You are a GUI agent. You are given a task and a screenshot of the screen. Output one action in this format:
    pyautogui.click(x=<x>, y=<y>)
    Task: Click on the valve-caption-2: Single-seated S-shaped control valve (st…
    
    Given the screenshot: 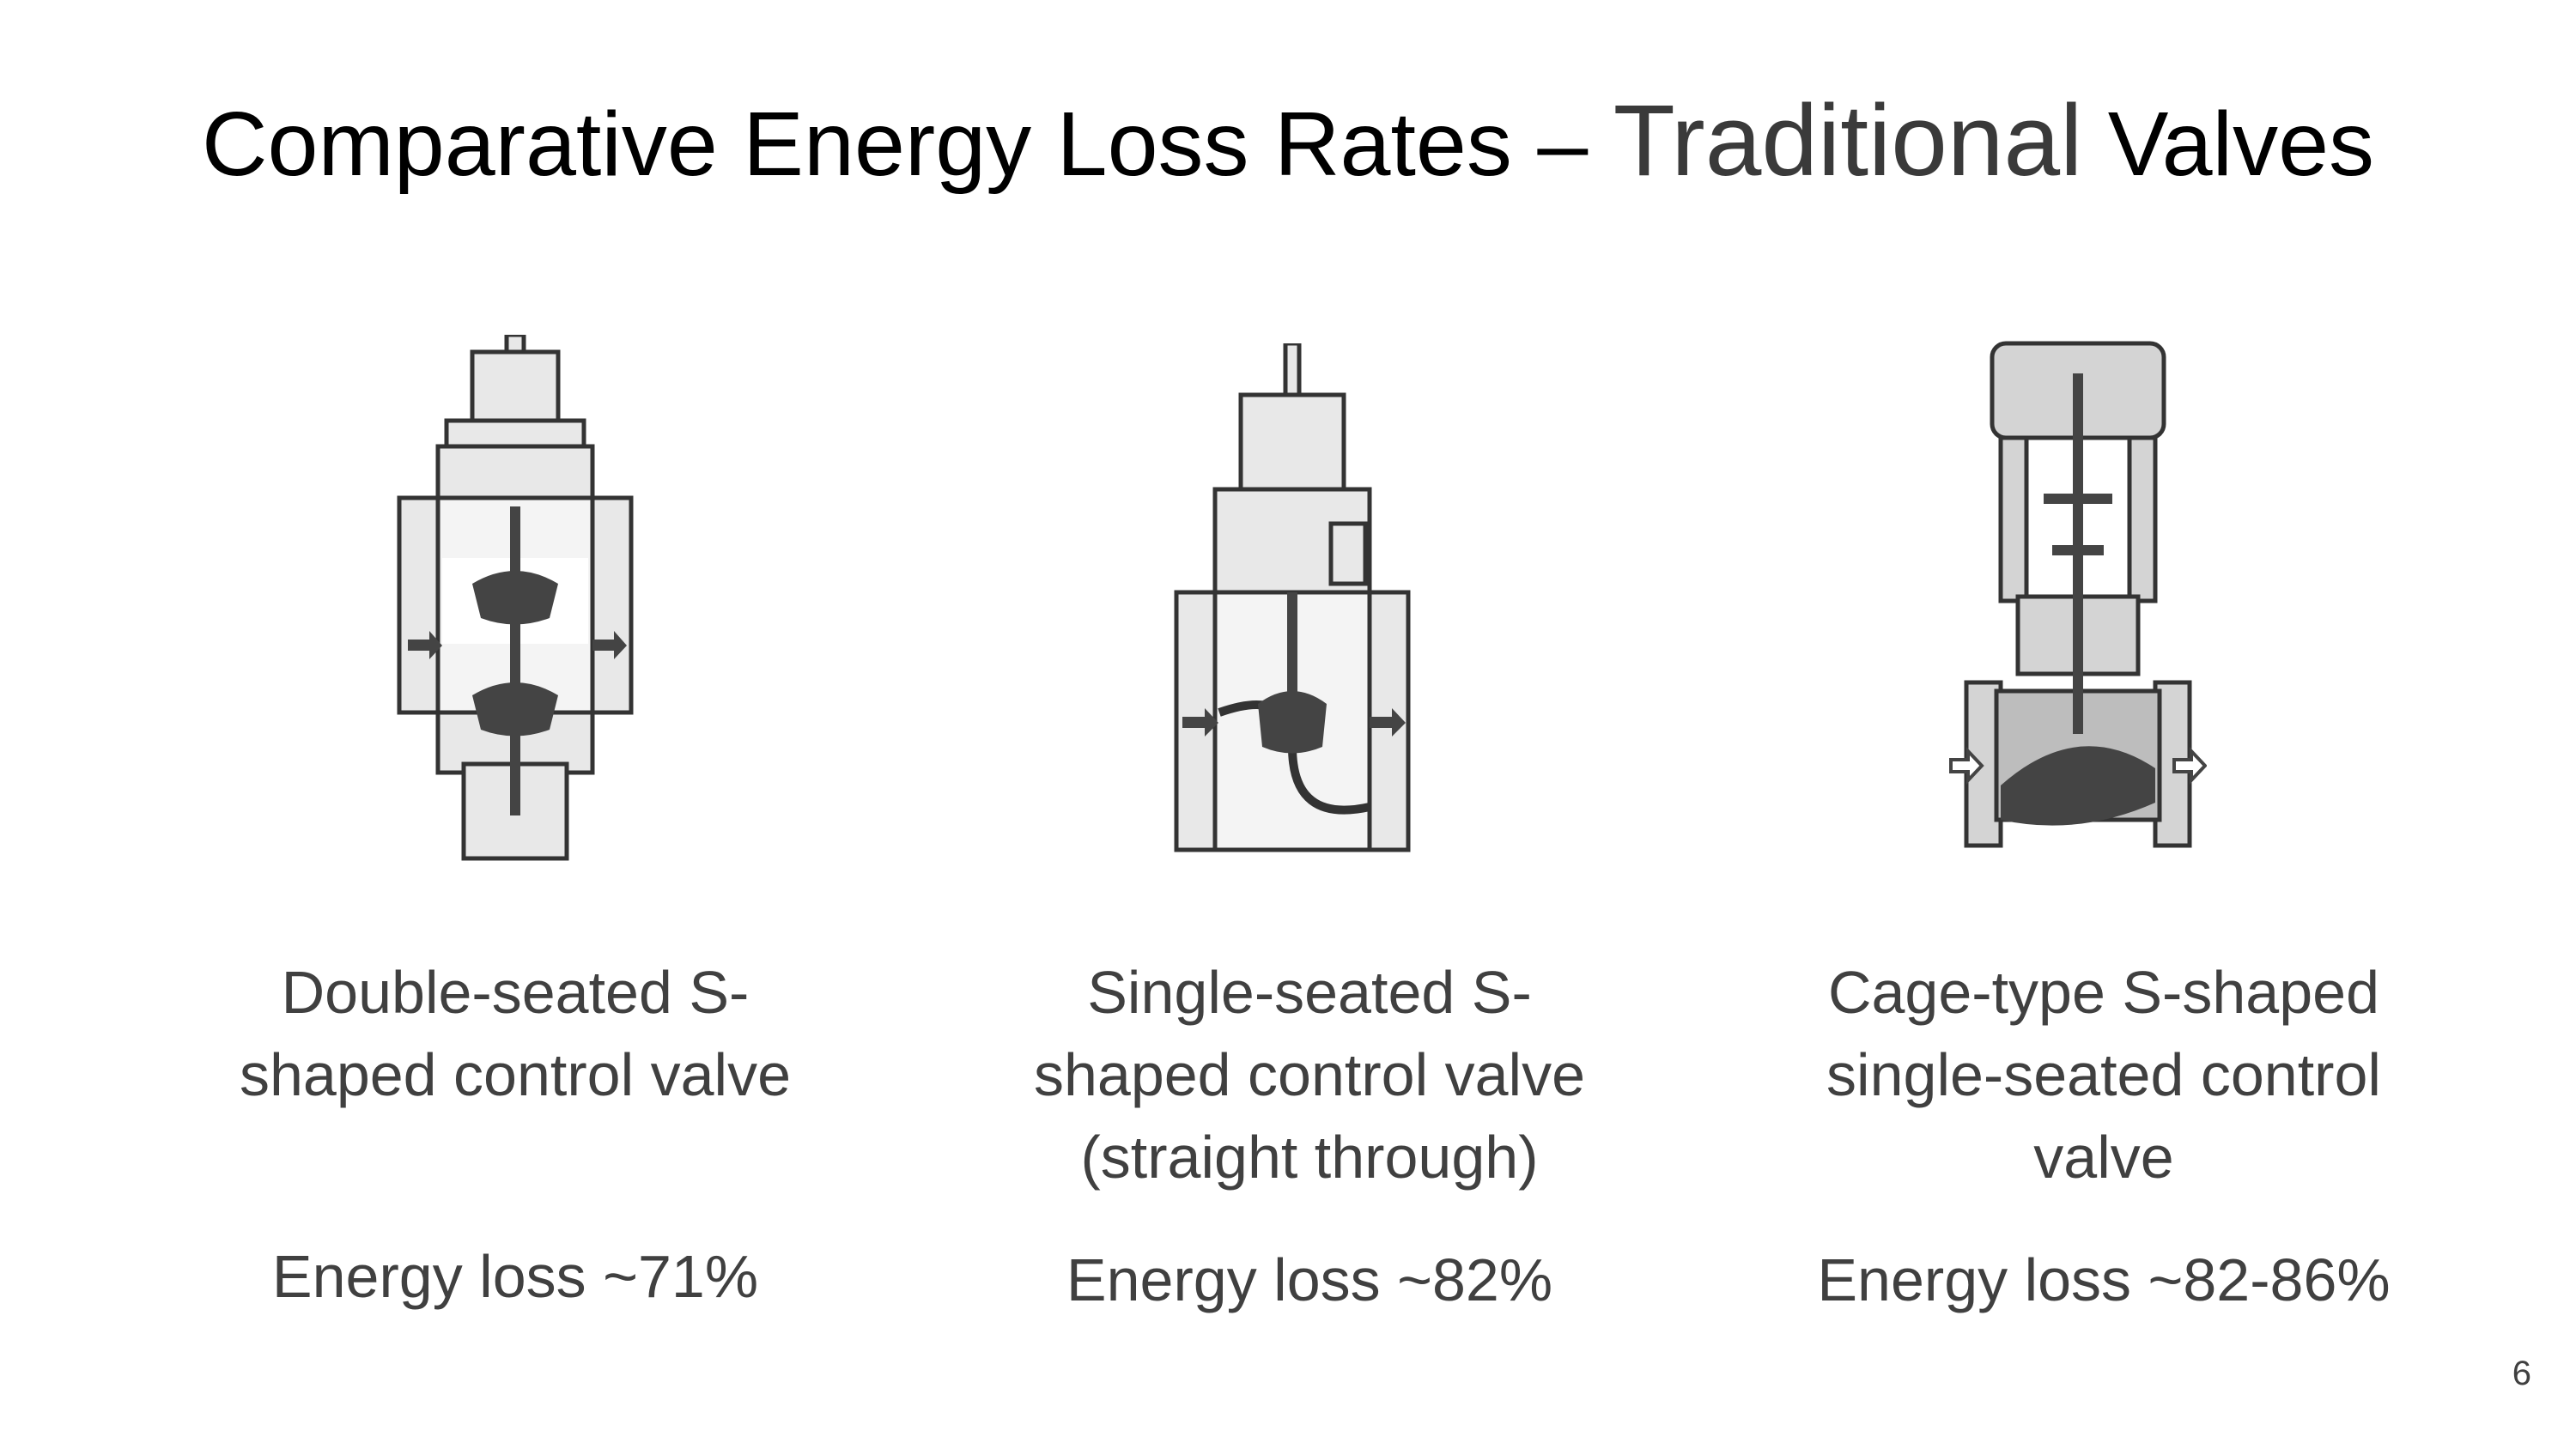 What is the action you would take?
    pyautogui.click(x=1309, y=1075)
    